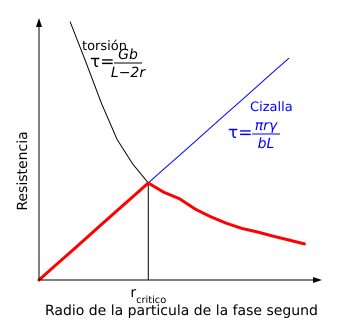 This screenshot has height=330, width=340. Describe the element at coordinates (271, 107) in the screenshot. I see `series-label: Cizalla` at that location.